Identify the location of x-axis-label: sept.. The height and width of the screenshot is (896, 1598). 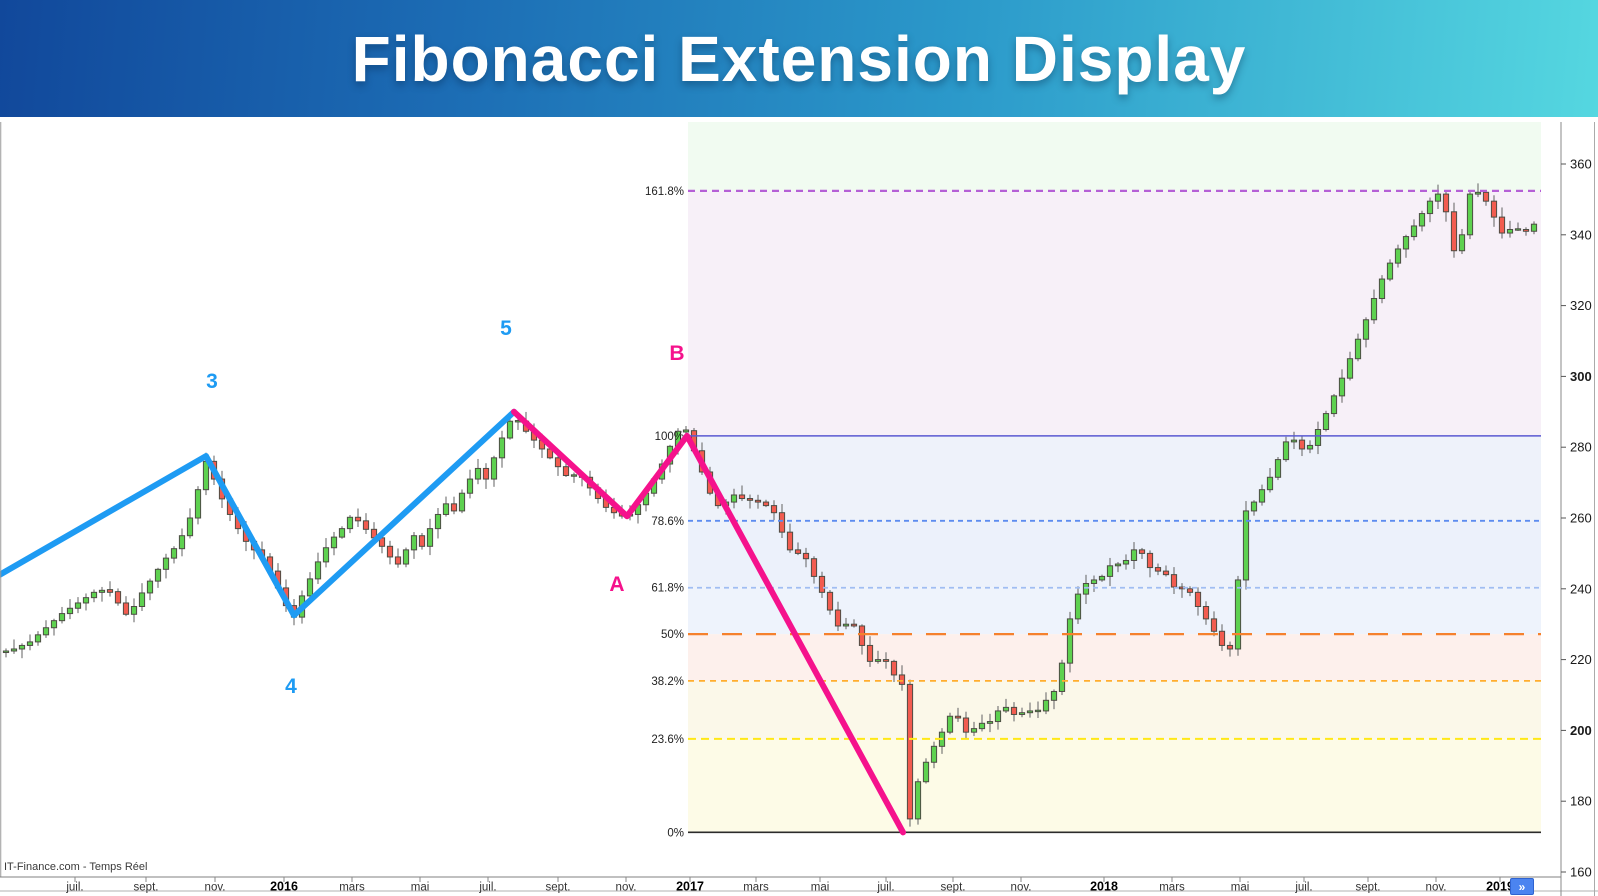
(558, 888).